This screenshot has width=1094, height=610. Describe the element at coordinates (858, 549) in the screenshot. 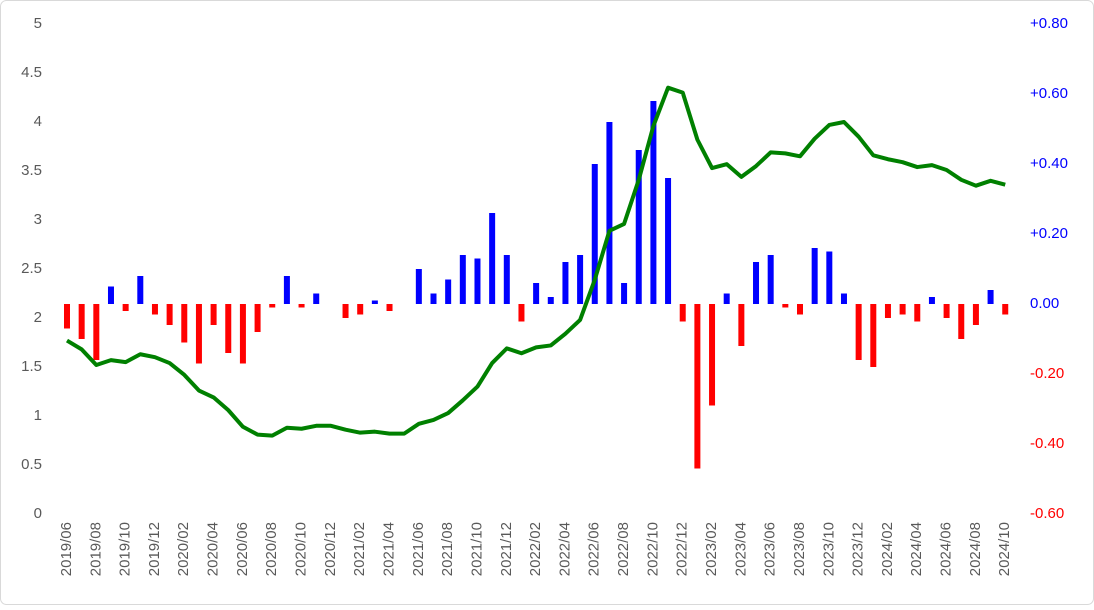

I see `x-tick-label: 2023/12` at that location.